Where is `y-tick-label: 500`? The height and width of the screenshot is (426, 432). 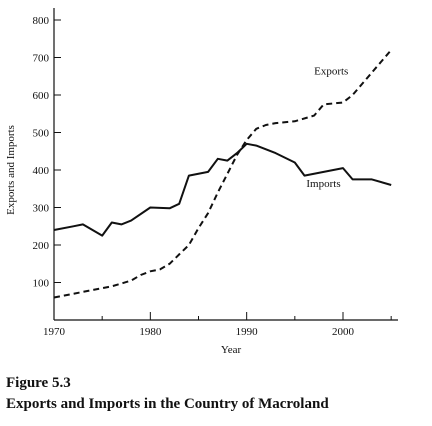
y-tick-label: 500 is located at coordinates (41, 134).